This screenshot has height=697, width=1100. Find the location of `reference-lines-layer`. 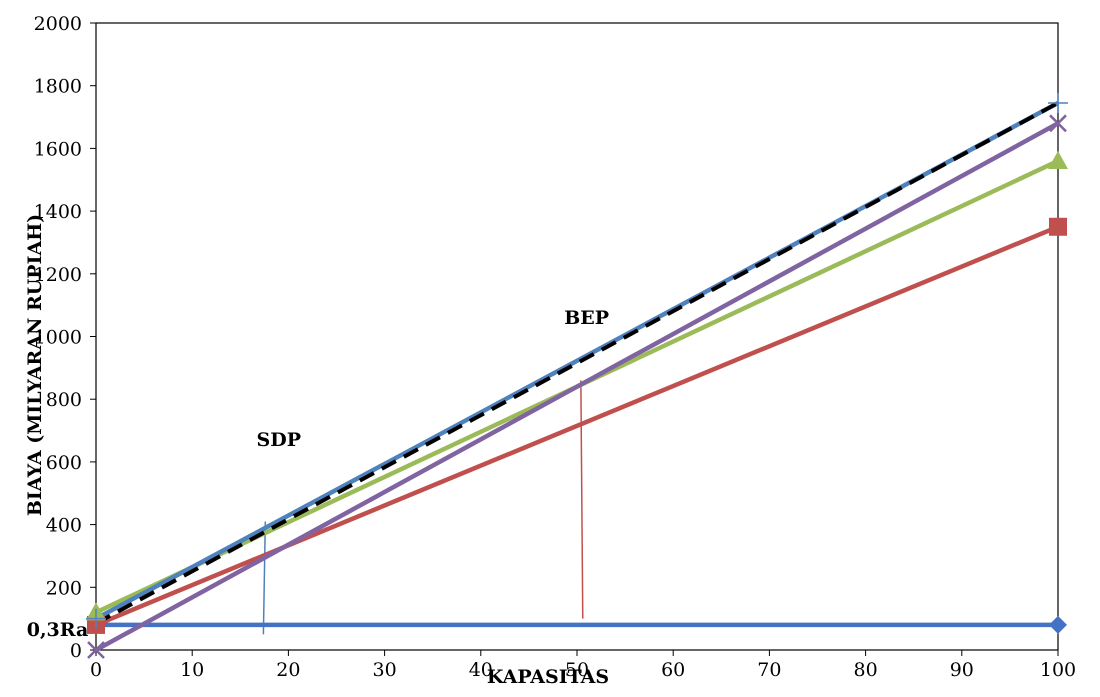

reference-lines-layer is located at coordinates (423, 507).